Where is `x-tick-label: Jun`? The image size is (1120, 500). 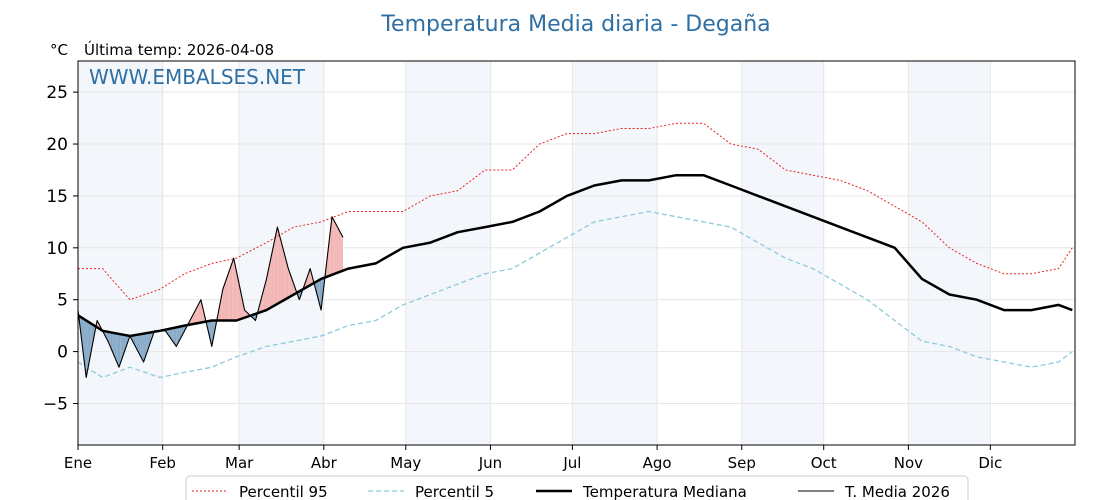
x-tick-label: Jun is located at coordinates (490, 463).